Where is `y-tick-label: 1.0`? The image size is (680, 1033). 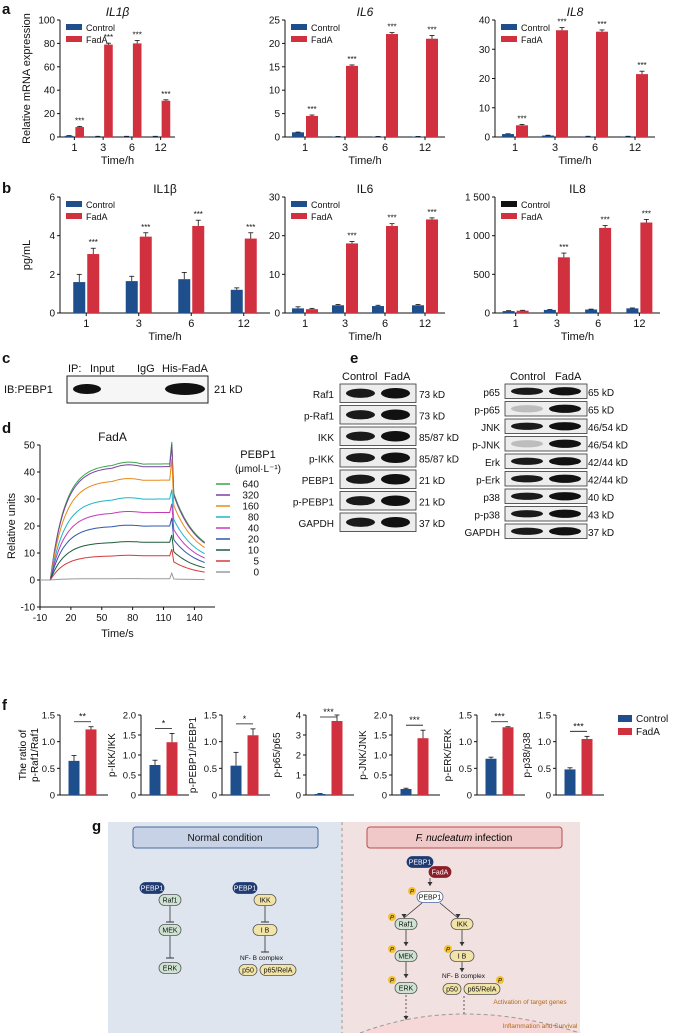 y-tick-label: 1.0 is located at coordinates (129, 756).